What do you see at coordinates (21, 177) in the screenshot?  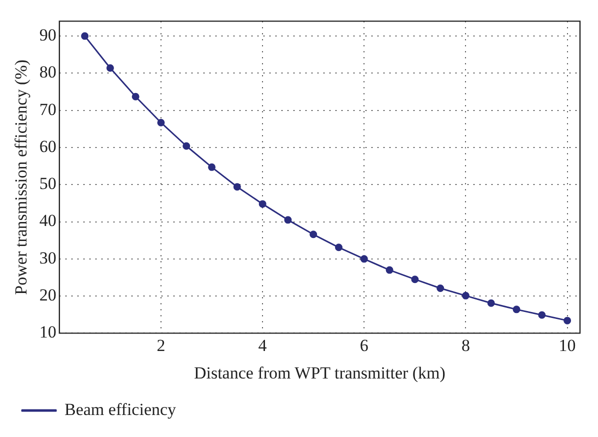 I see `y-axis-title: Power transmission efficiency (%)` at bounding box center [21, 177].